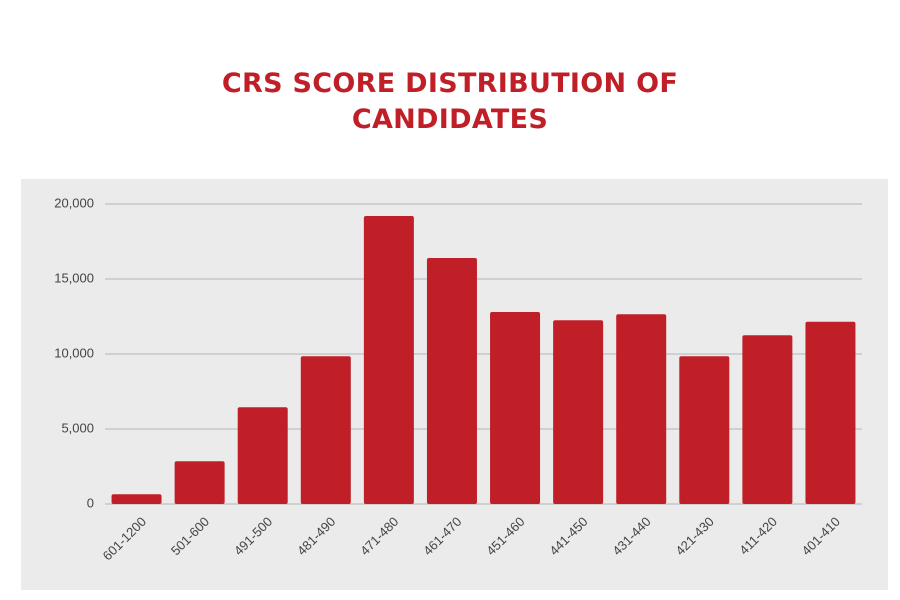  I want to click on y-tick-label: 20,000, so click(74, 202).